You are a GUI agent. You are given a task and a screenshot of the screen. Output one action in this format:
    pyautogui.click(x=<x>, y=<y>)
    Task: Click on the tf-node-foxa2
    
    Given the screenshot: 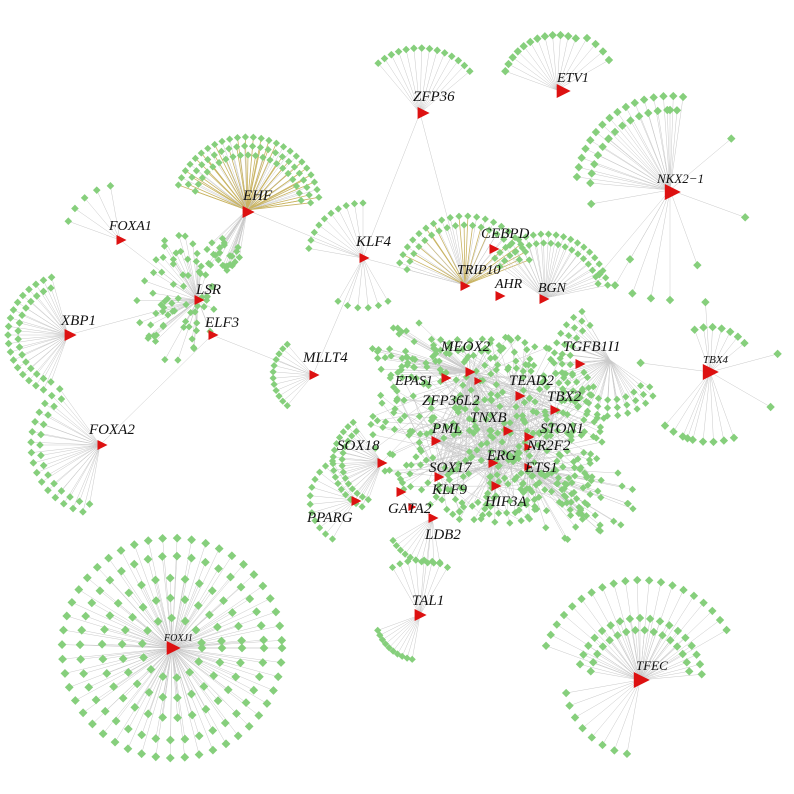 What is the action you would take?
    pyautogui.click(x=102, y=445)
    